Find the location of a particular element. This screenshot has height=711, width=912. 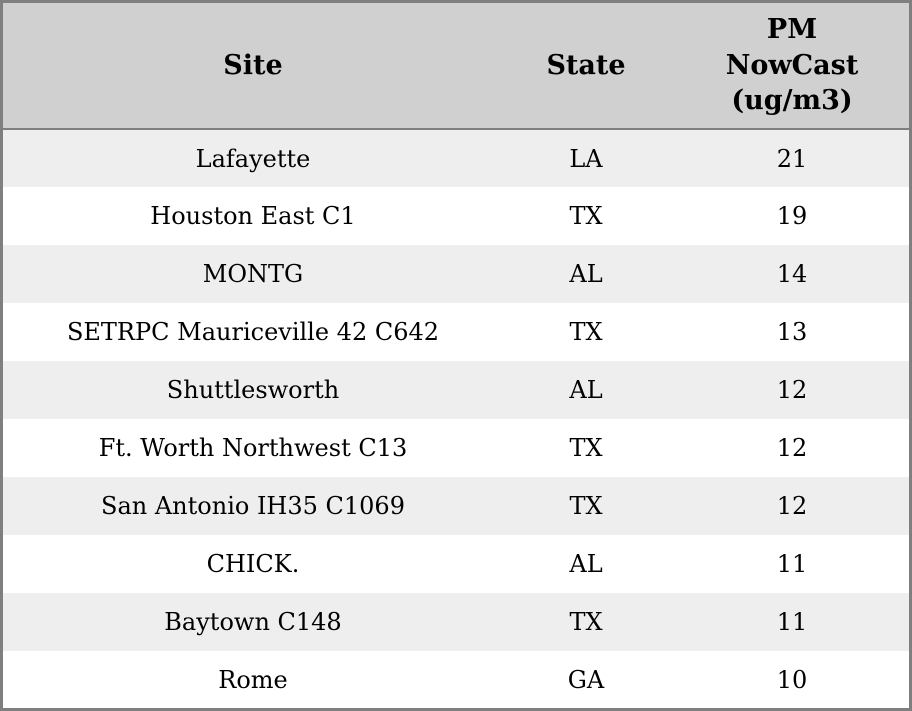

value-cell: 10 is located at coordinates (792, 680).